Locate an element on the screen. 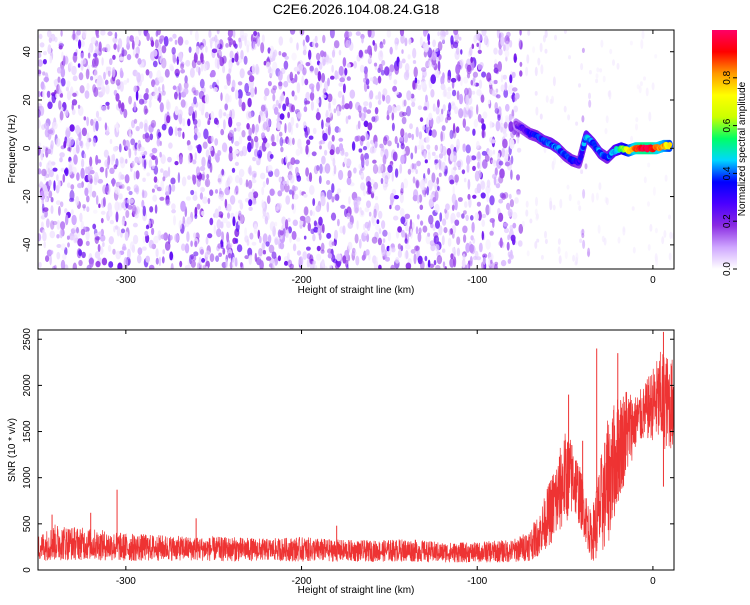  x-tick-label: -200 is located at coordinates (302, 581).